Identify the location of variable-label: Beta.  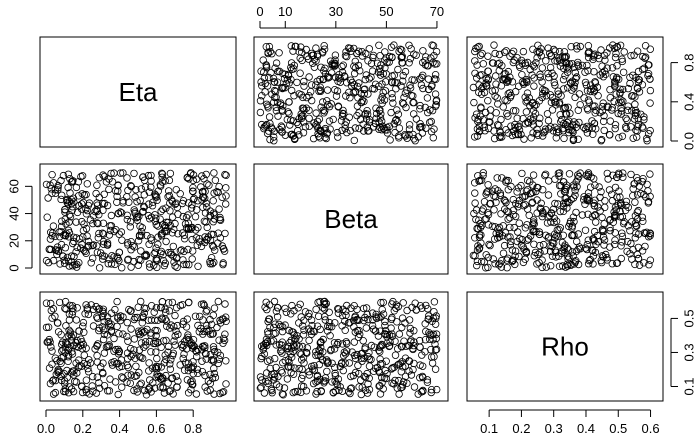
(351, 219).